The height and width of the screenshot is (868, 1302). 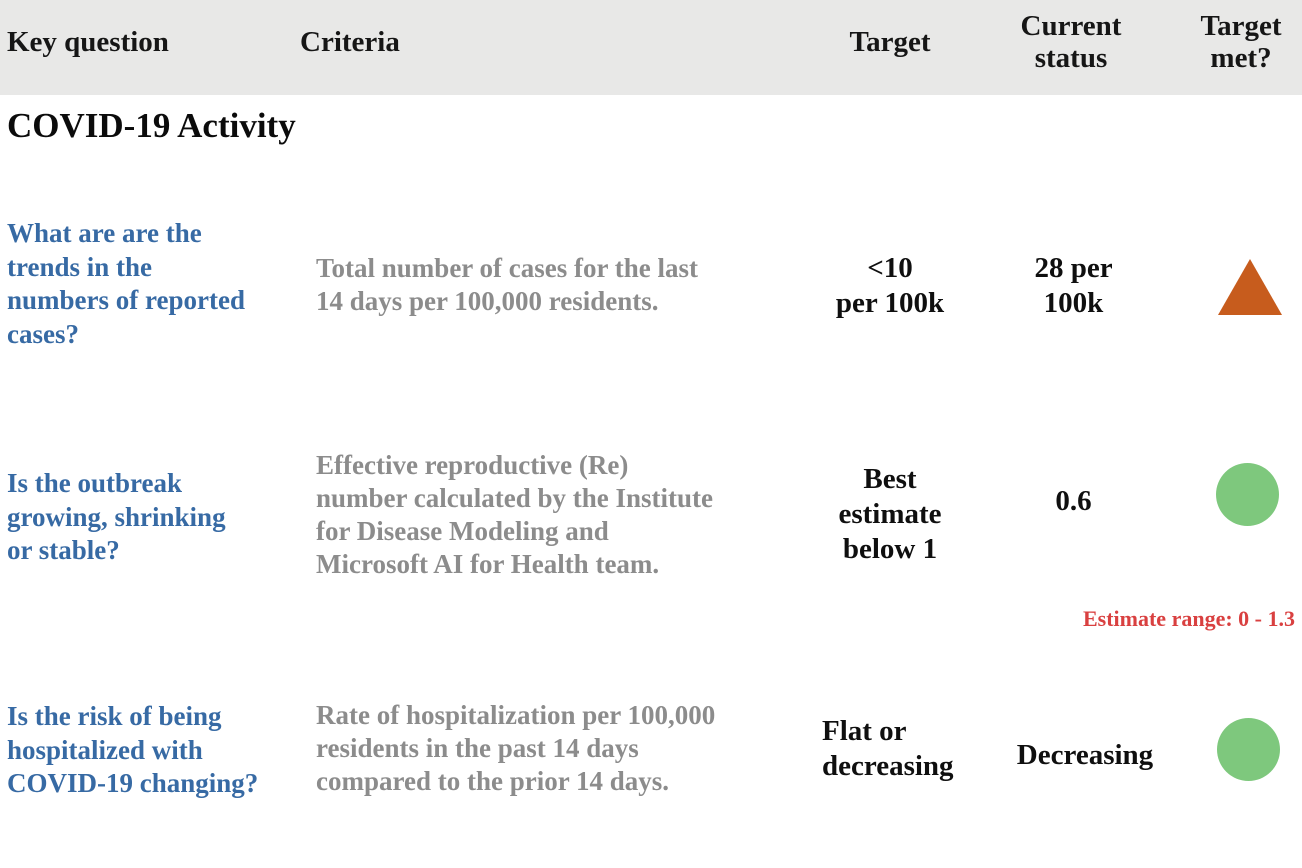 I want to click on column-header-current-status: Current status, so click(x=1071, y=42).